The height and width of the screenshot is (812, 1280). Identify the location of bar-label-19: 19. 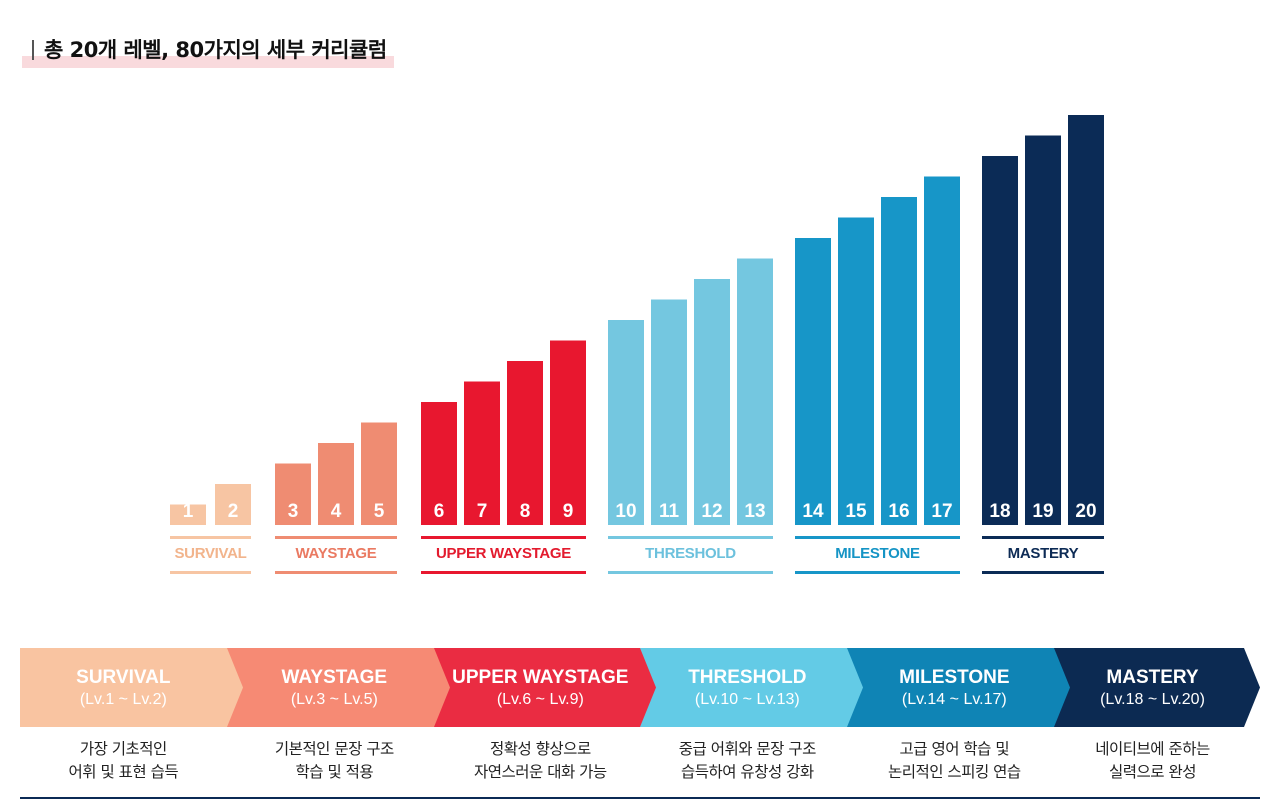
(1042, 511).